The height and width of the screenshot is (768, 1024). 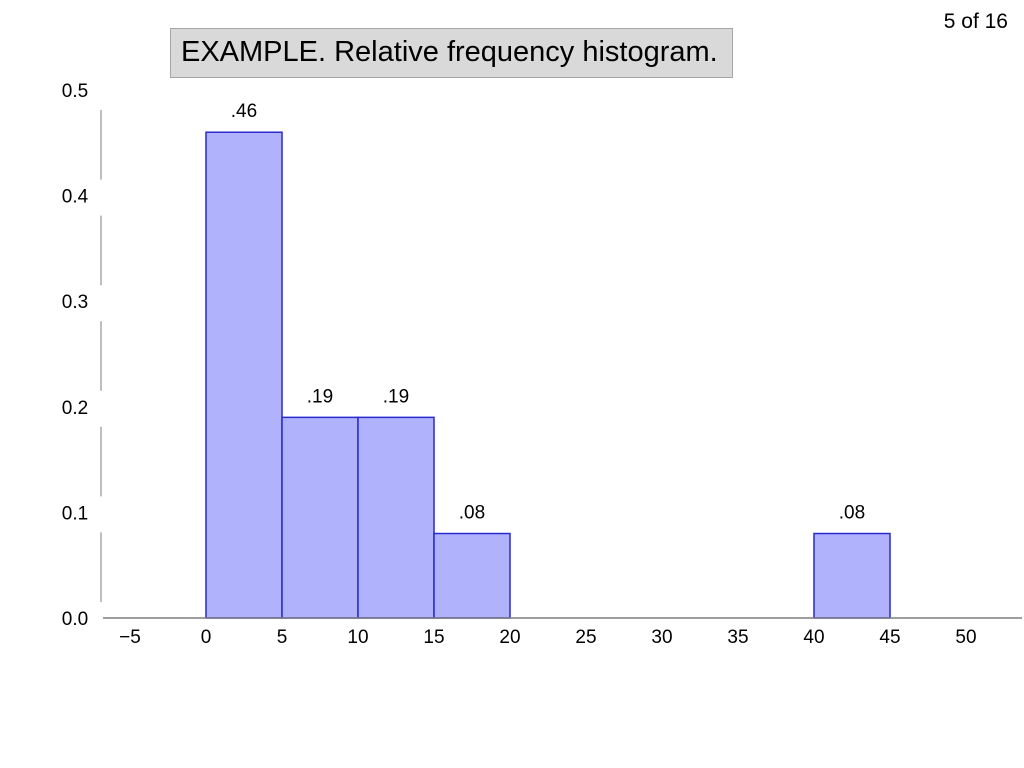 I want to click on page-title: EXAMPLE. Relative frequency histogram., so click(x=451, y=53).